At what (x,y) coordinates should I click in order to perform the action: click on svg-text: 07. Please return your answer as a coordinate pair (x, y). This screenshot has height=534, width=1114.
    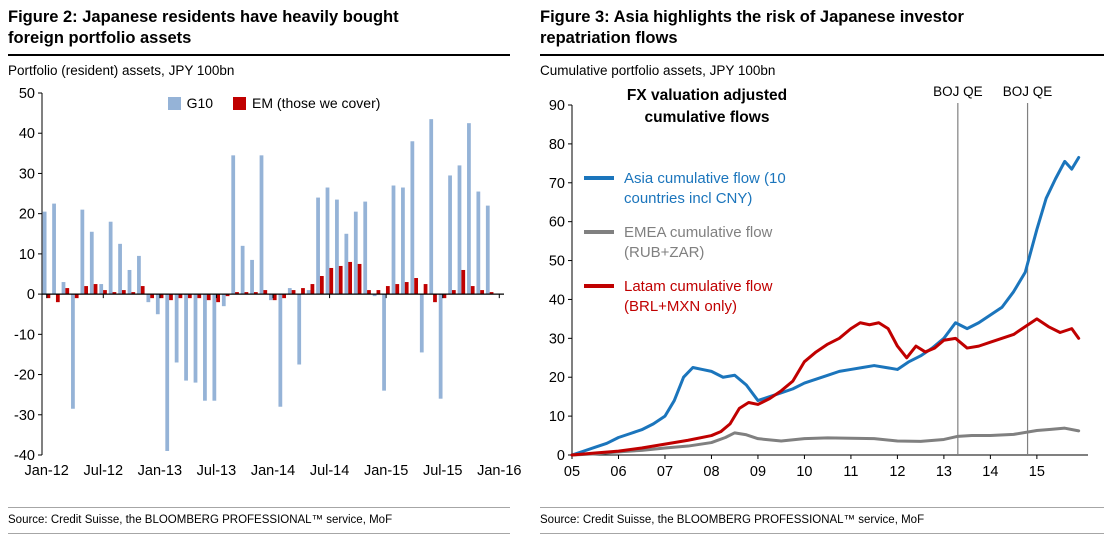
    Looking at the image, I should click on (665, 472).